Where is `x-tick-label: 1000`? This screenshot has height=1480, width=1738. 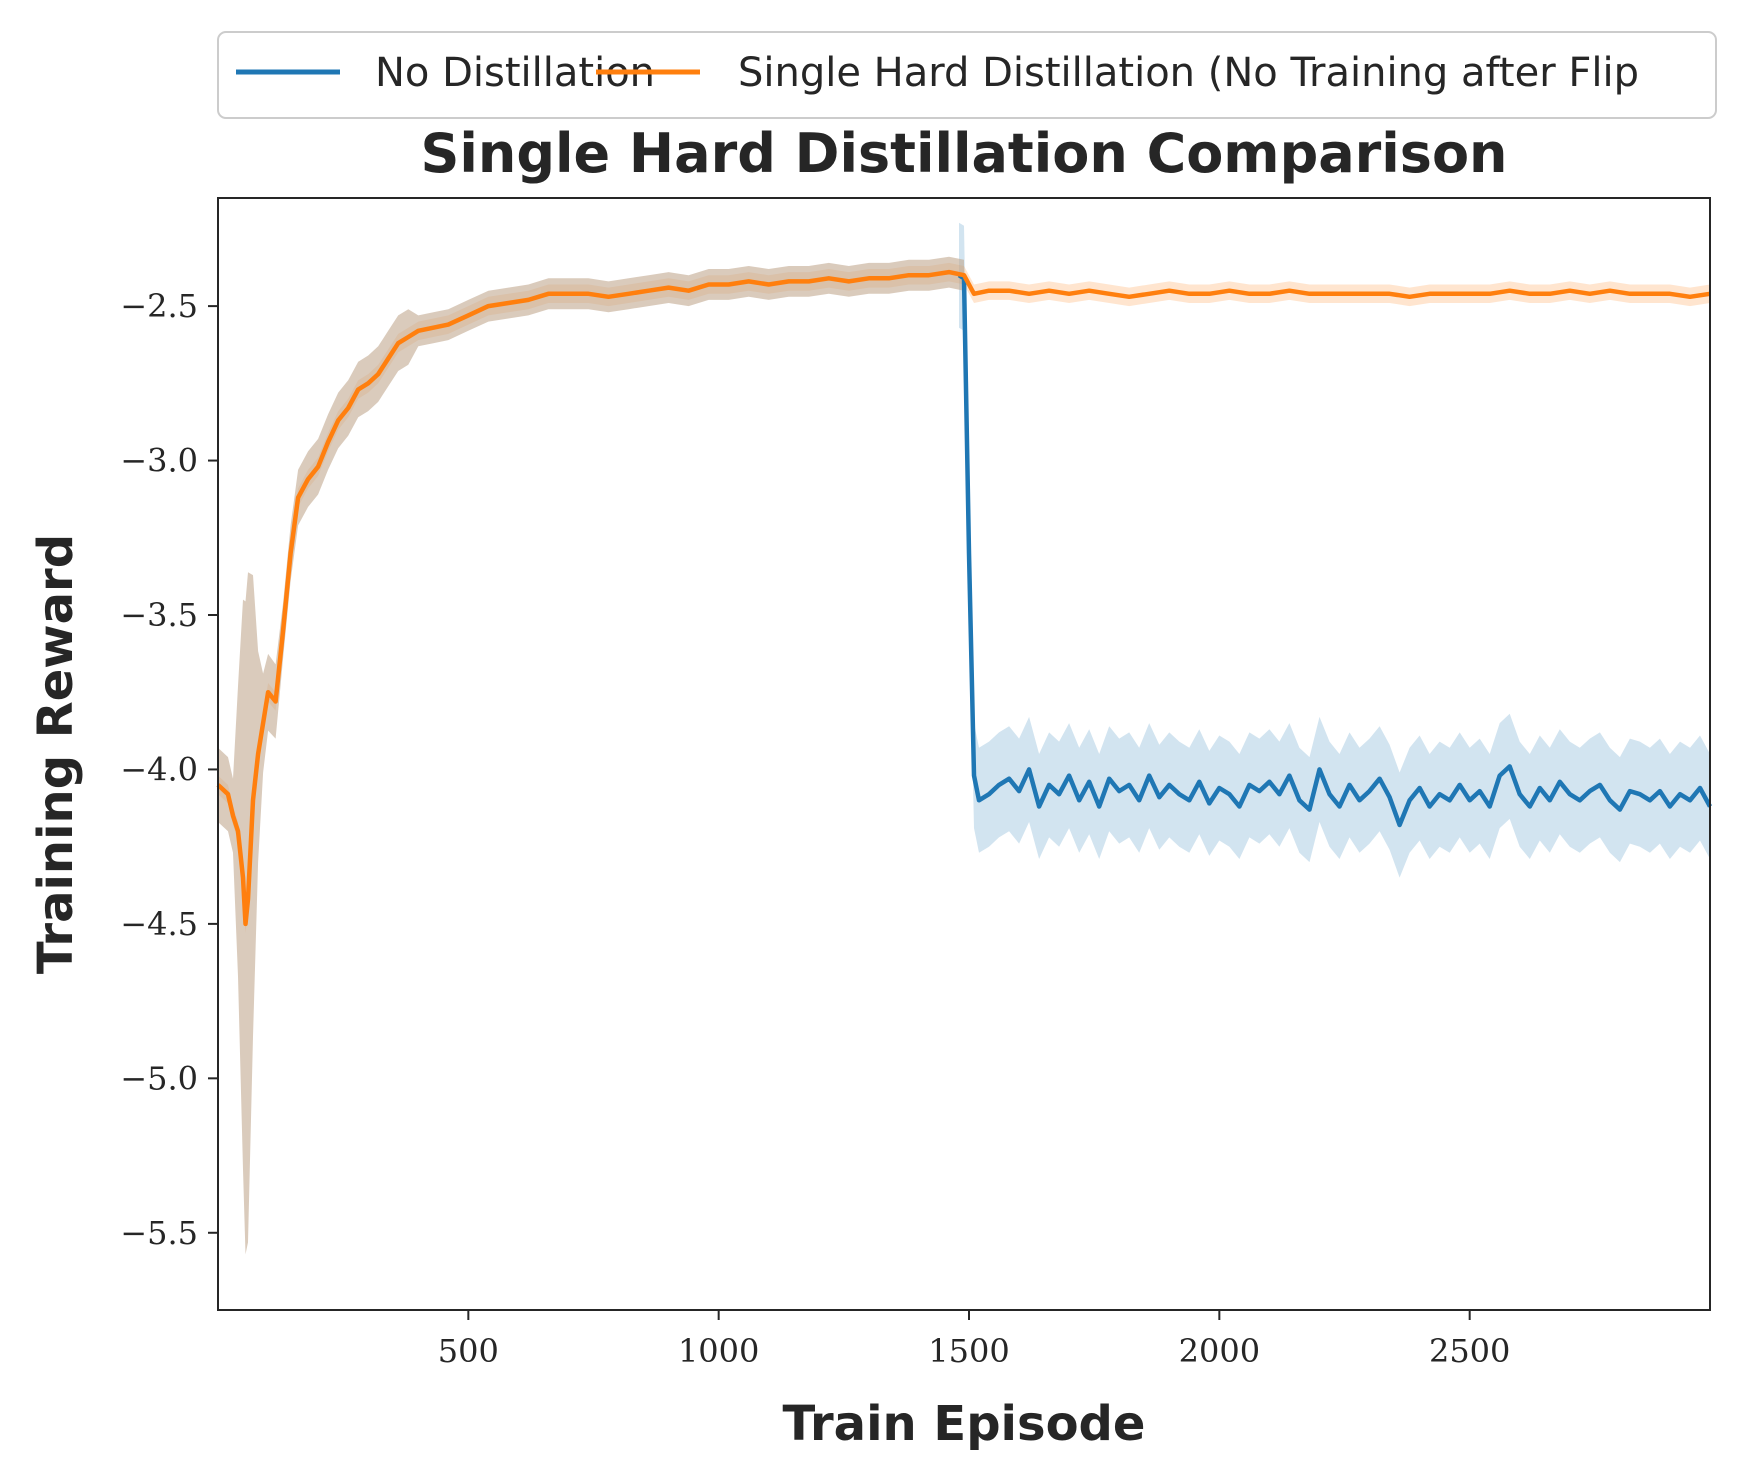
x-tick-label: 1000 is located at coordinates (718, 1351).